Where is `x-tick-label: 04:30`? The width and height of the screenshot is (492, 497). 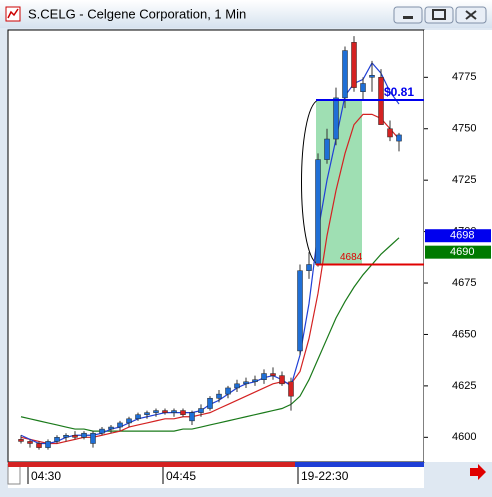 x-tick-label: 04:30 is located at coordinates (46, 476).